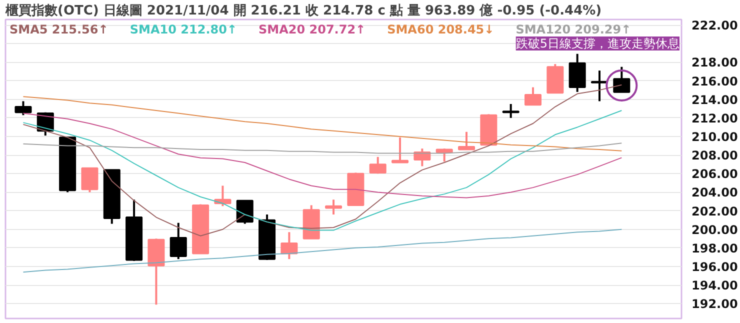 The image size is (740, 323). What do you see at coordinates (440, 29) in the screenshot?
I see `text: SMA60 208.45↓` at bounding box center [440, 29].